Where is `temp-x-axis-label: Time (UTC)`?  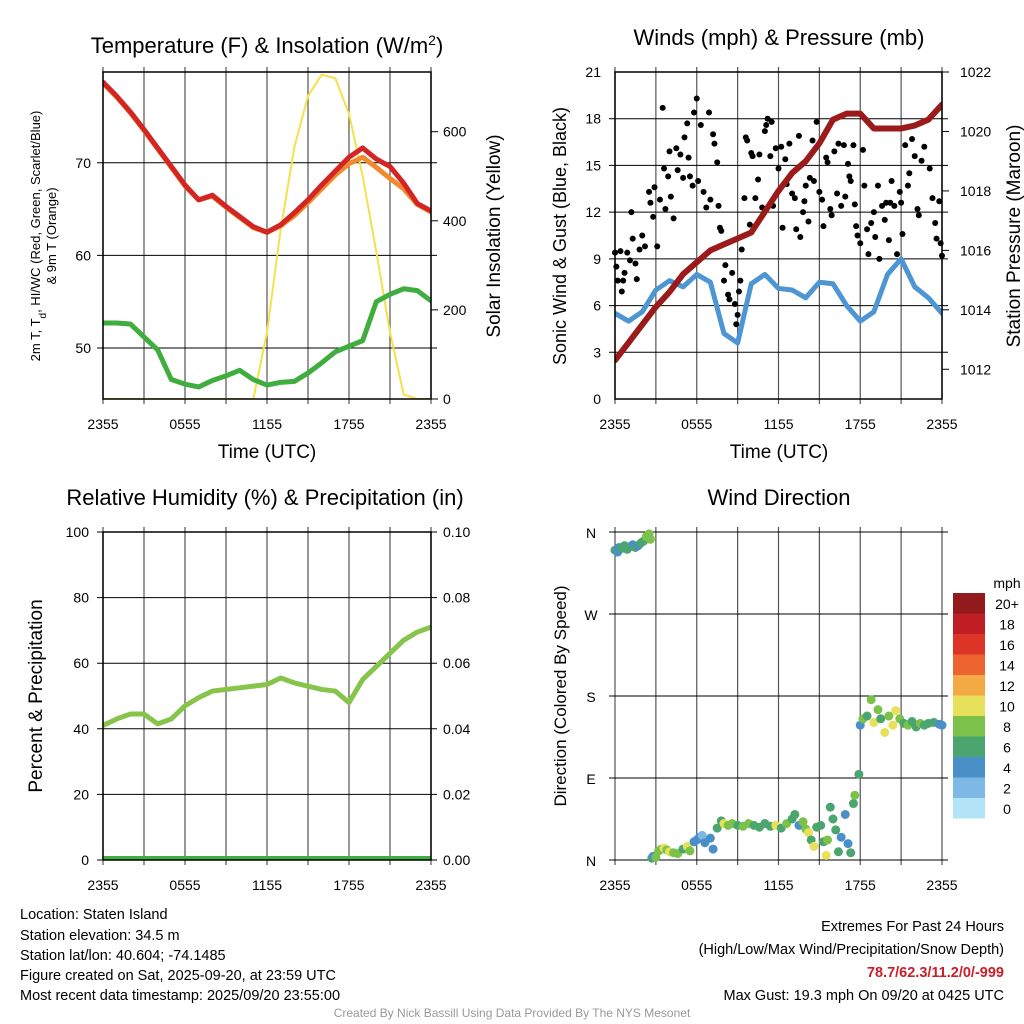
temp-x-axis-label: Time (UTC) is located at coordinates (267, 452).